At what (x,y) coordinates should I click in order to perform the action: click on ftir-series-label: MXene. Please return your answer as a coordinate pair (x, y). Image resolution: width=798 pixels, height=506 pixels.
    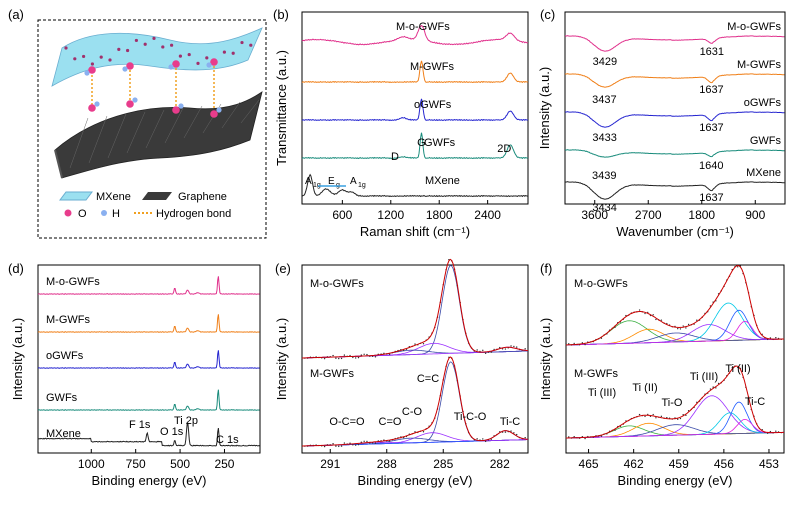
    Looking at the image, I should click on (763, 173).